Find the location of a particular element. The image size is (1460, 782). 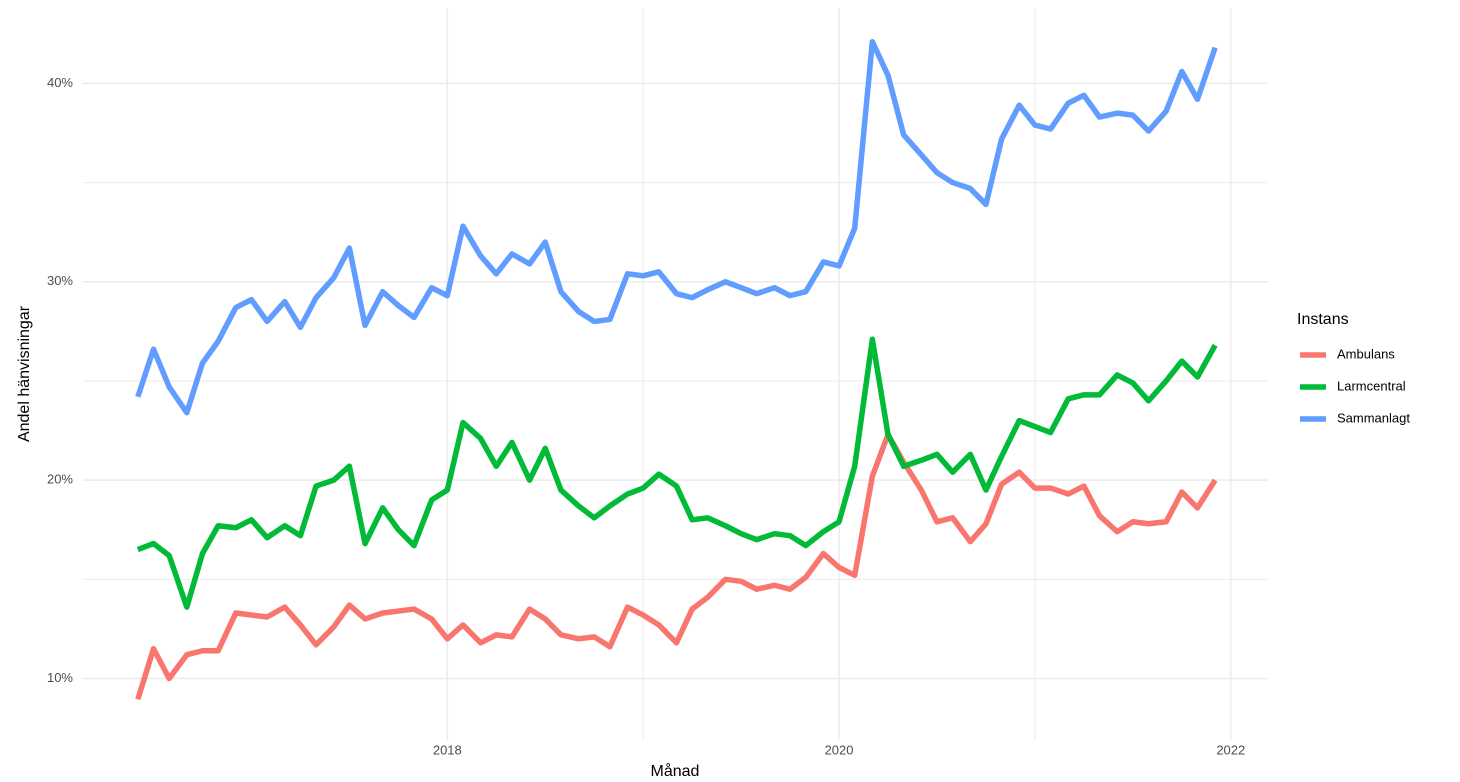

legend-label: Larmcentral is located at coordinates (1371, 385).